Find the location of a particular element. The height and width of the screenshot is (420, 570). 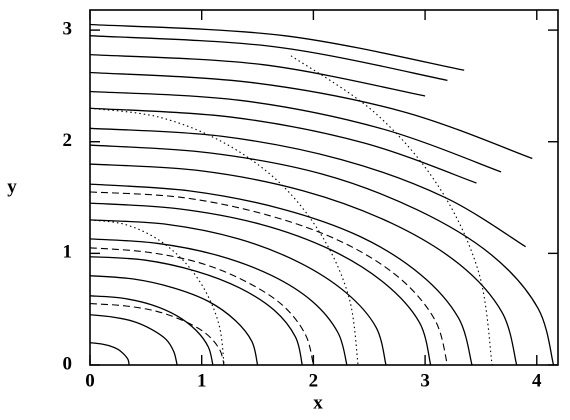

x-tick-label: 2 is located at coordinates (314, 380).